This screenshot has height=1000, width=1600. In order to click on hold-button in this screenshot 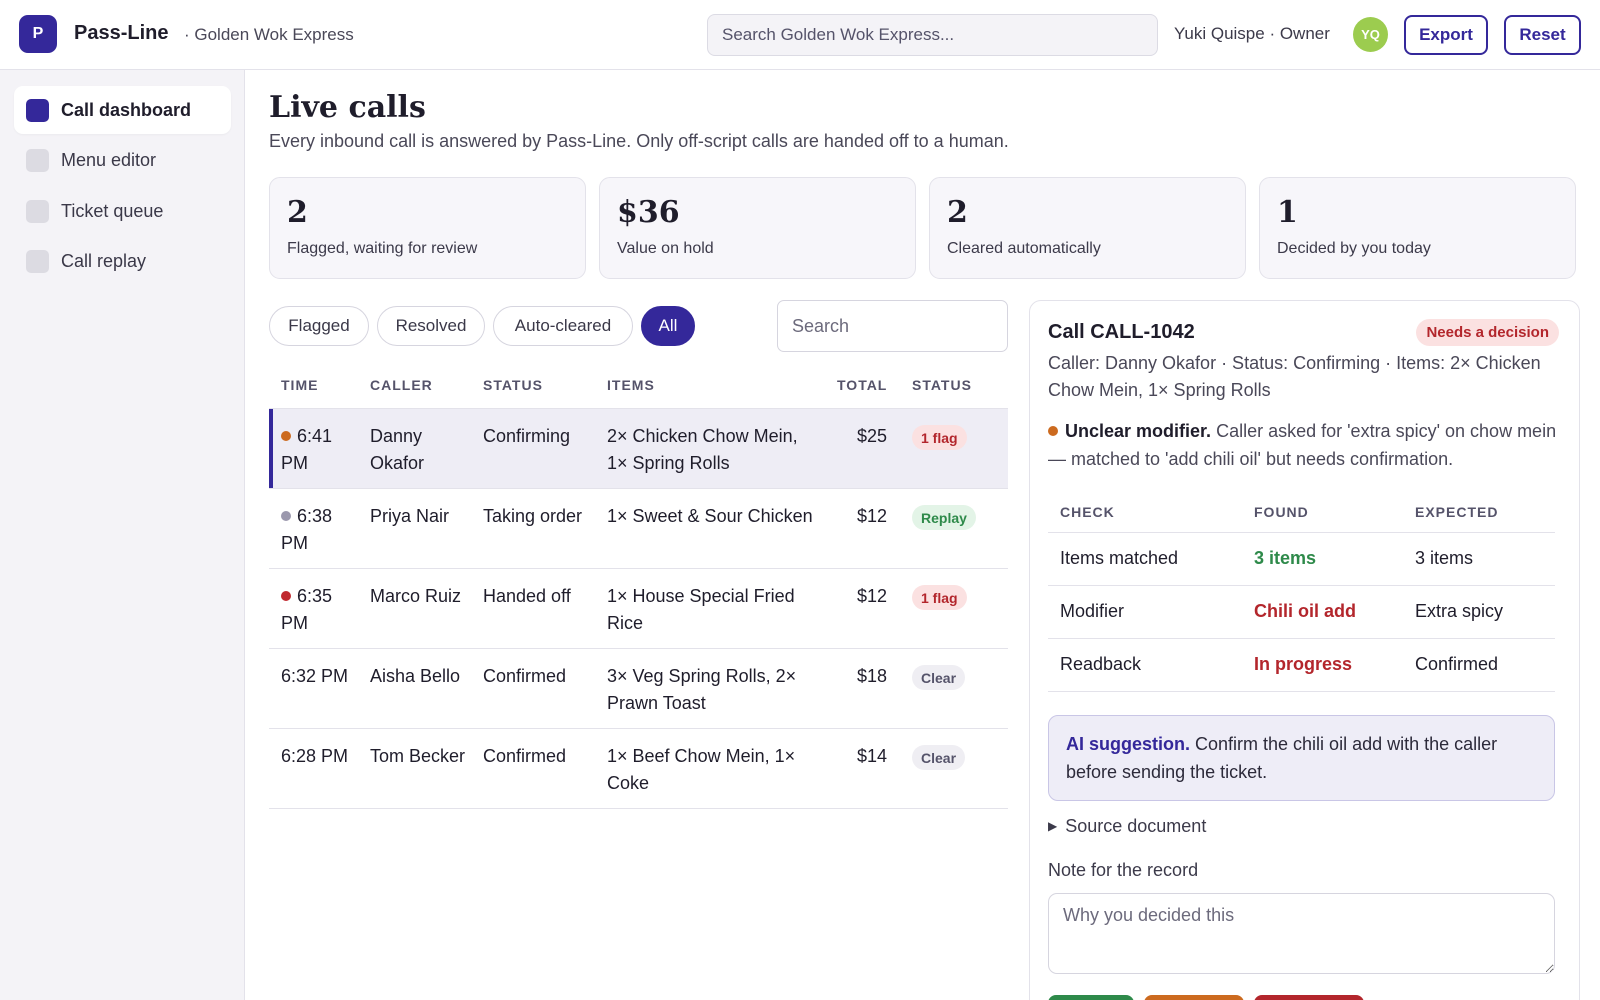, I will do `click(1194, 997)`.